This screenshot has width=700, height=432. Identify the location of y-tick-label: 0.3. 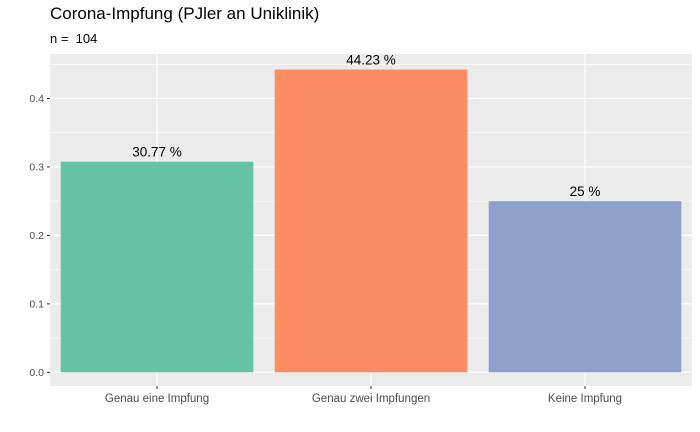
(36, 167).